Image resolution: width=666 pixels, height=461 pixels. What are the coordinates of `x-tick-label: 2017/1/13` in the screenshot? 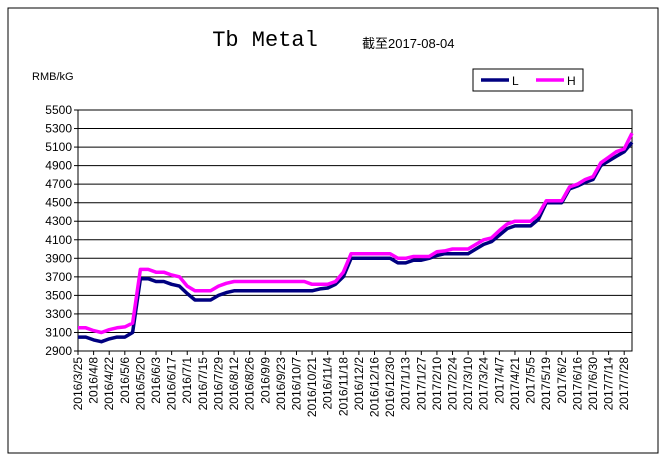 It's located at (406, 384).